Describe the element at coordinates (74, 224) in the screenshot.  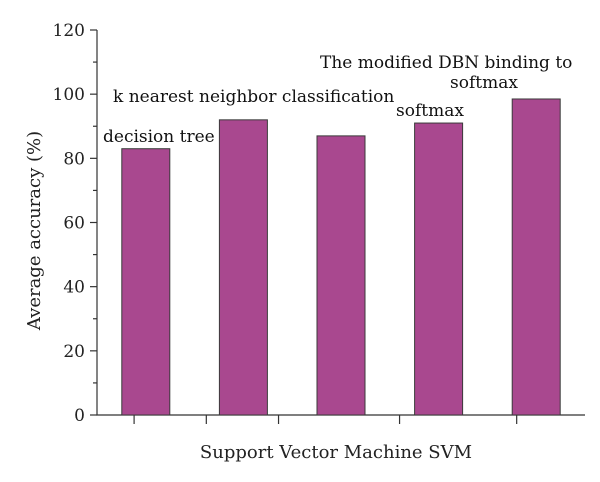
I see `y-tick-label: 60` at that location.